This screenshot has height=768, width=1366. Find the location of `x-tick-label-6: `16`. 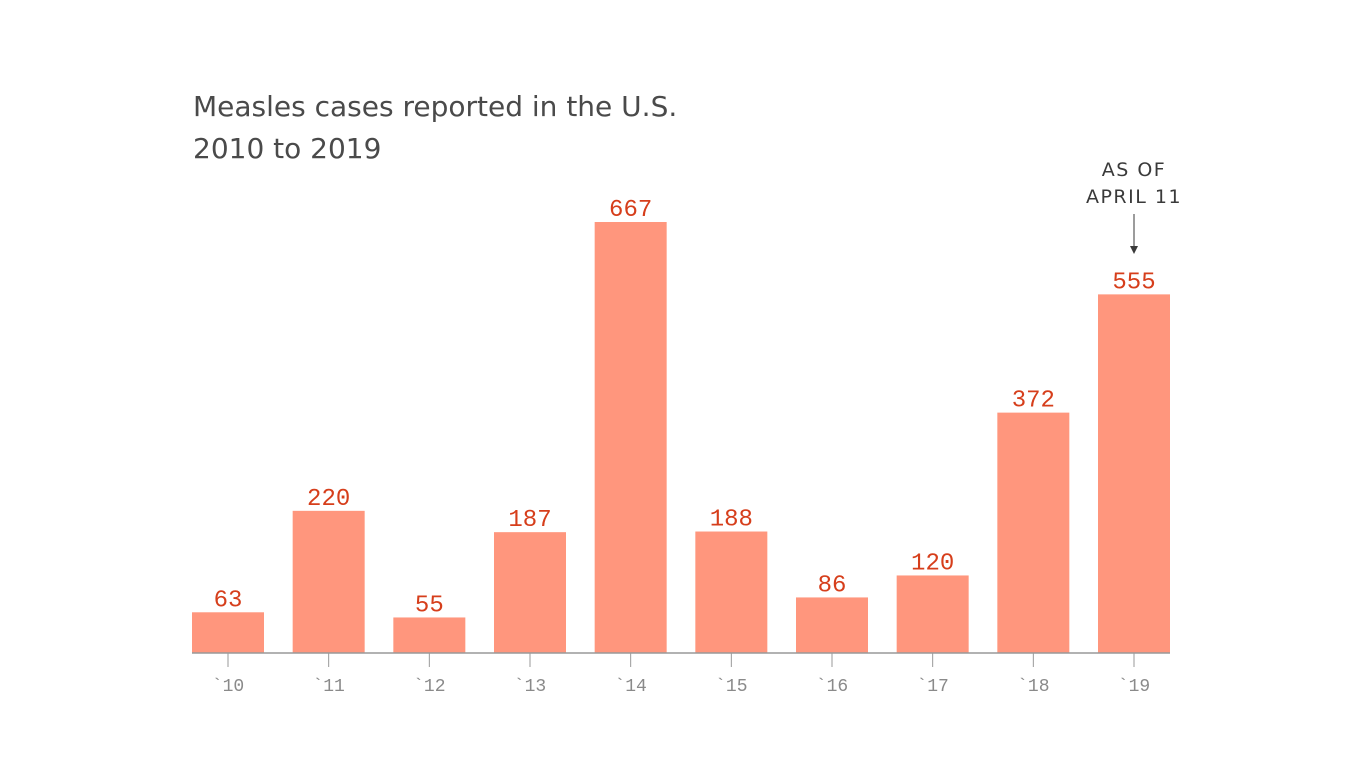

x-tick-label-6: `16 is located at coordinates (832, 687).